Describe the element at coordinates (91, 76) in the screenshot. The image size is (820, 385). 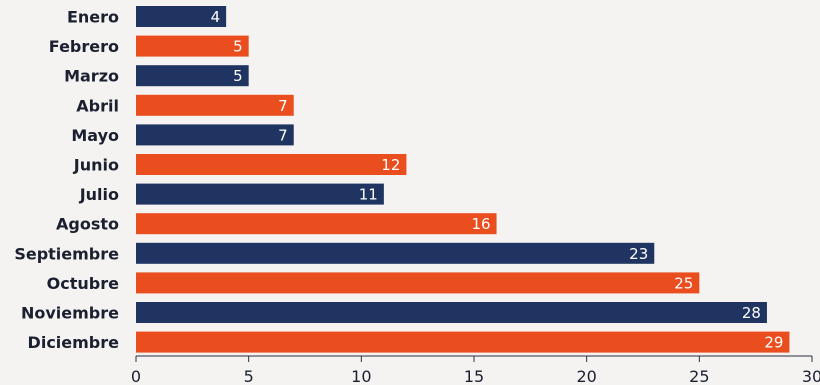
I see `category-label-marzo: Marzo` at that location.